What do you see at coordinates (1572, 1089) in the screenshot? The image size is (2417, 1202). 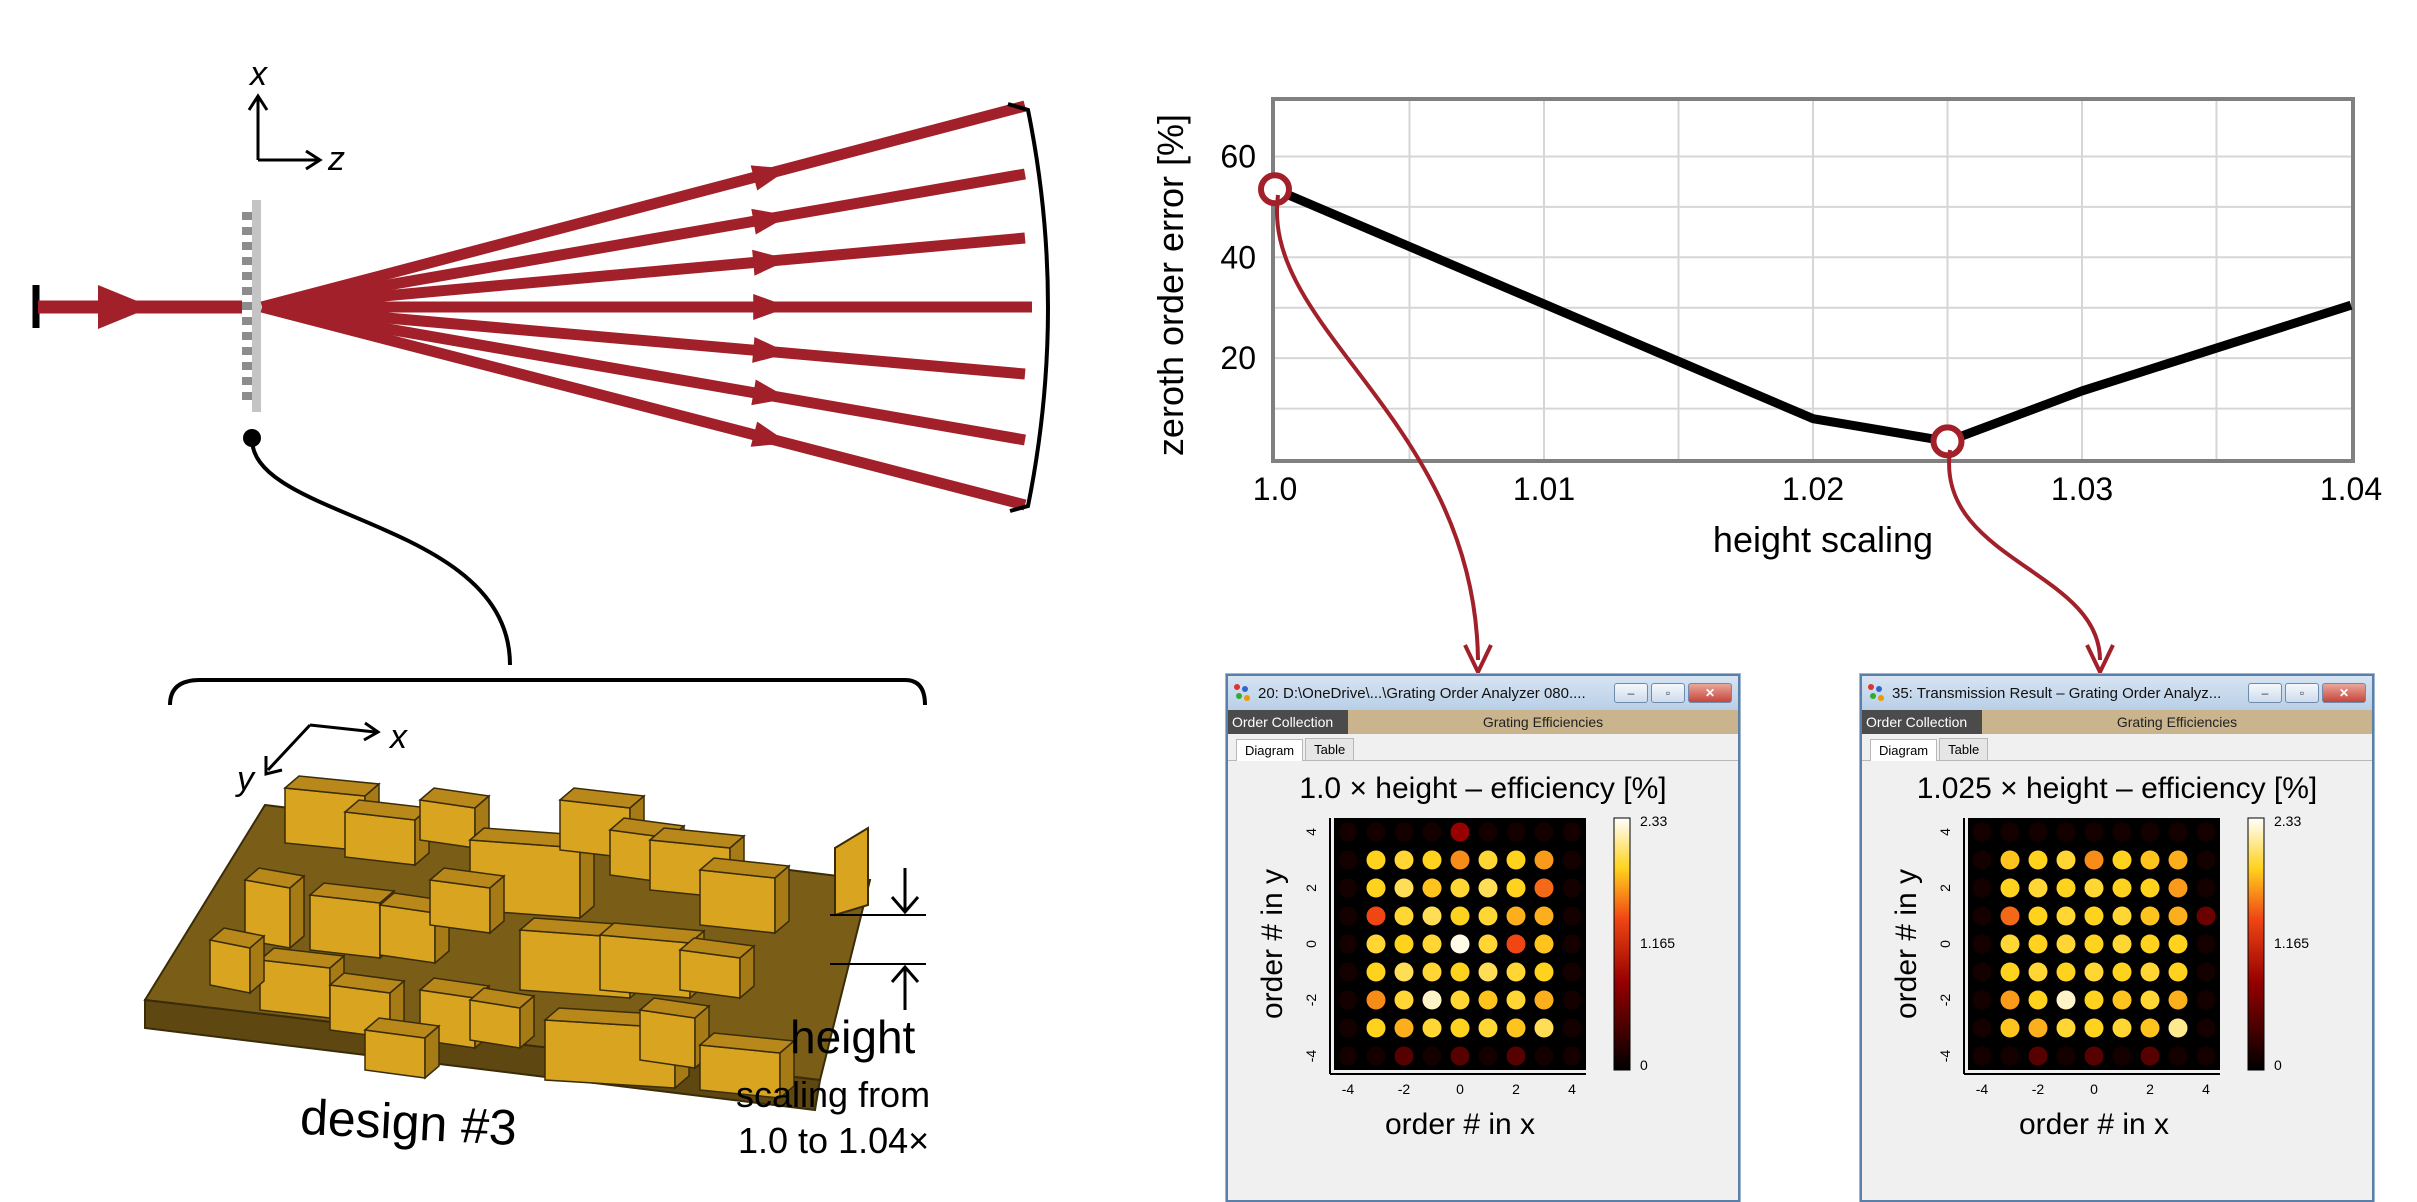 I see `x-tick-label: 4` at bounding box center [1572, 1089].